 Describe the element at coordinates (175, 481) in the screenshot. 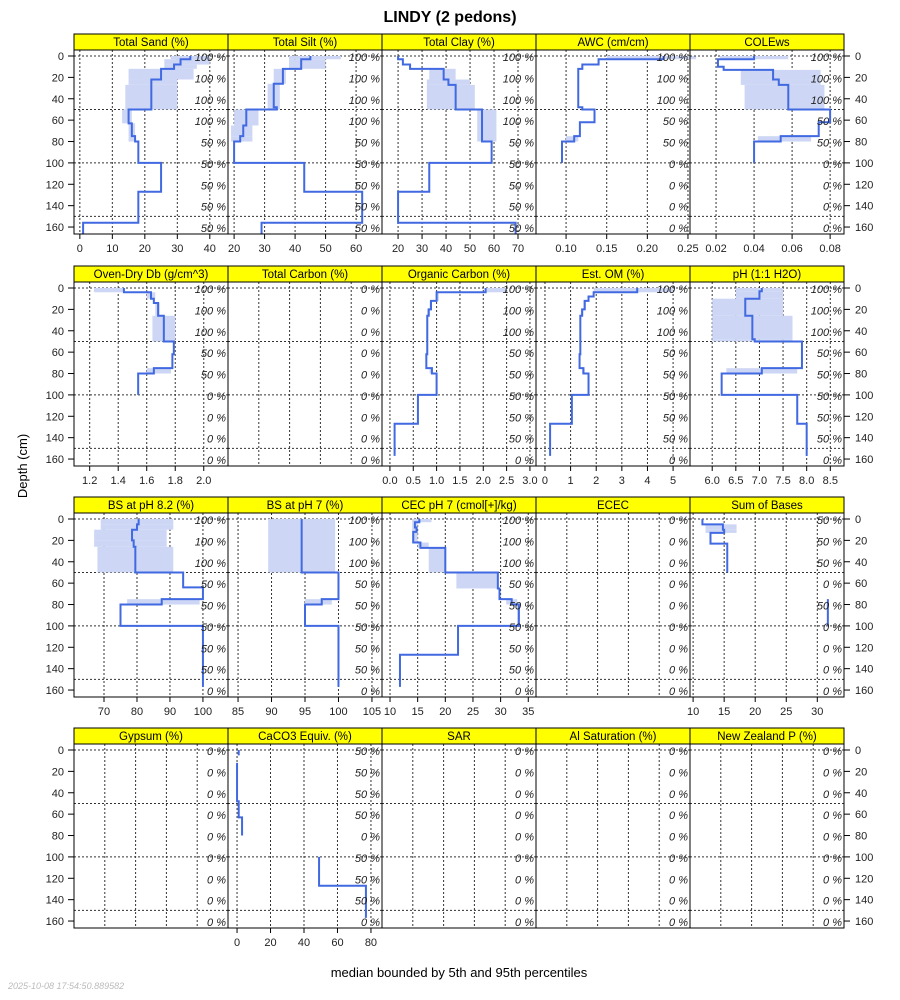

I see `x-tick-label: 1.8` at that location.